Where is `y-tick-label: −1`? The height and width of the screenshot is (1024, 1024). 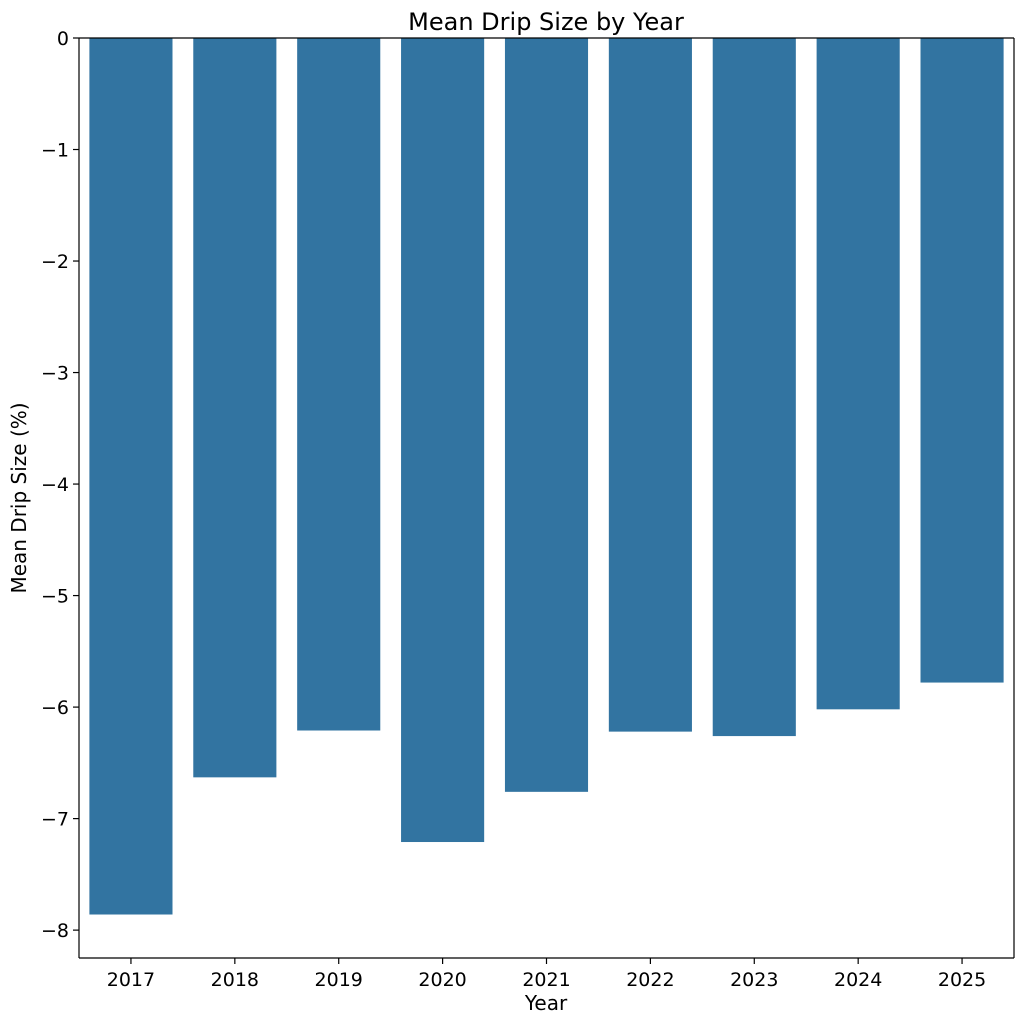 y-tick-label: −1 is located at coordinates (55, 151).